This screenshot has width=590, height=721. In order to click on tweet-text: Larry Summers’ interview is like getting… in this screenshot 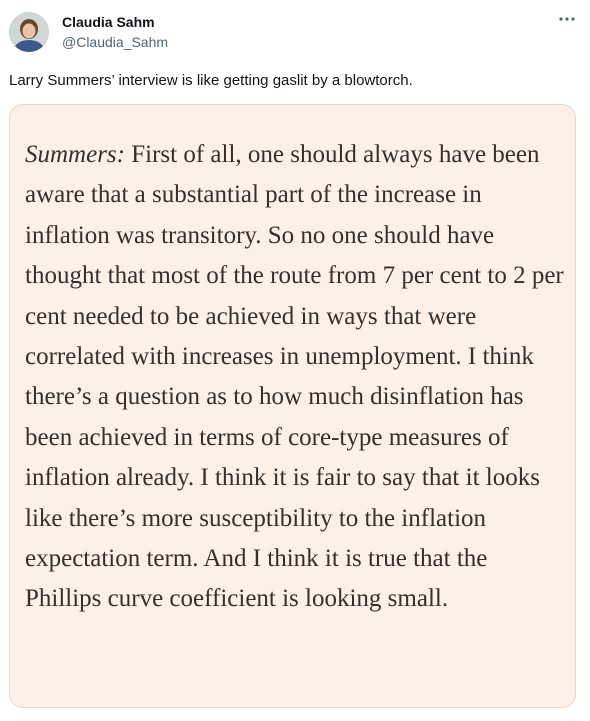, I will do `click(211, 80)`.